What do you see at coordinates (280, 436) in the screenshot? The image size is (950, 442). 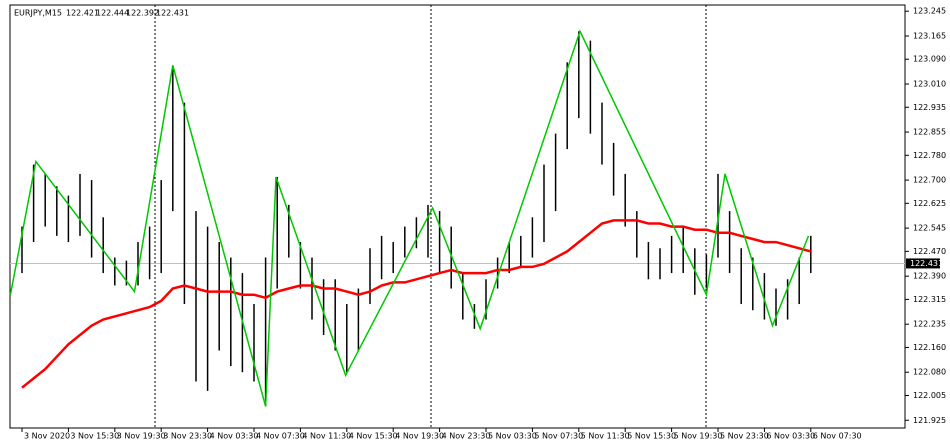 I see `x-tick-label: 4 Nov 07:30` at bounding box center [280, 436].